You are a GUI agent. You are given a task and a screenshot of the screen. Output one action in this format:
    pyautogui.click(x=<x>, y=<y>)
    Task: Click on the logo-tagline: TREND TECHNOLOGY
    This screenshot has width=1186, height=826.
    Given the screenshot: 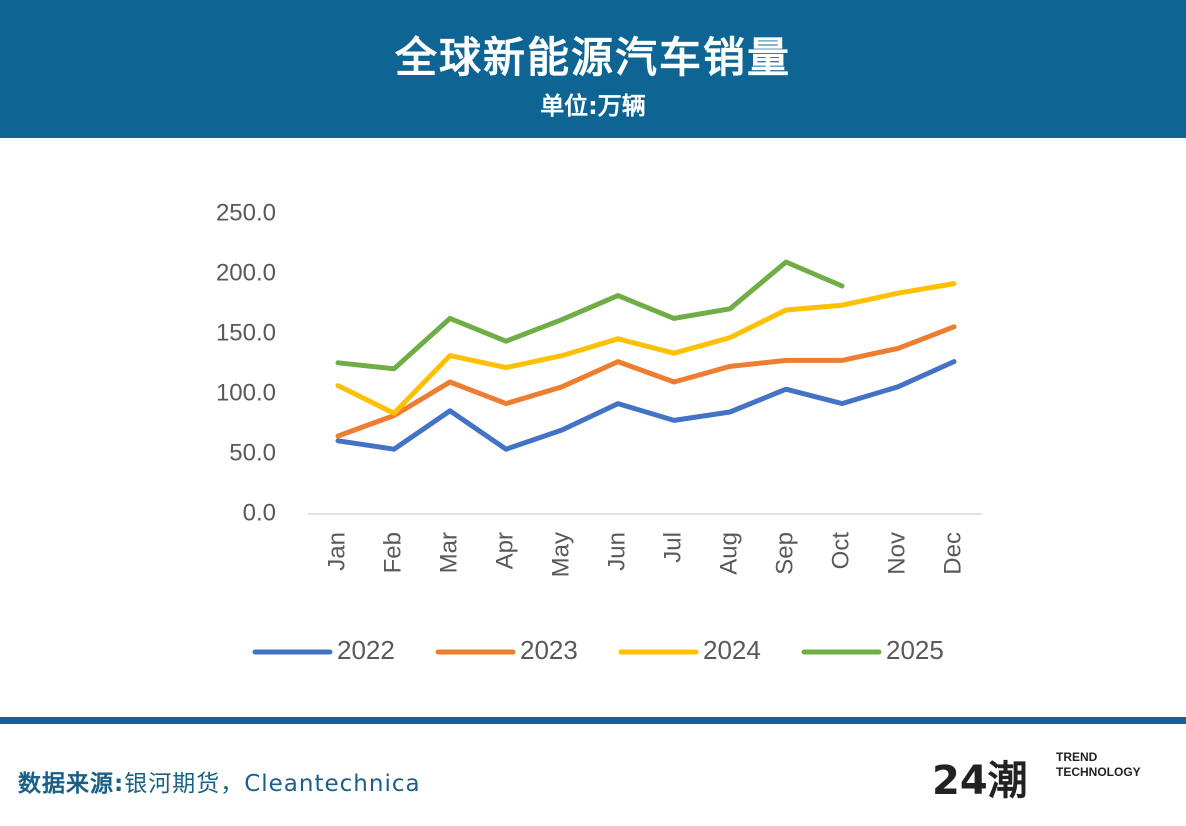 What is the action you would take?
    pyautogui.click(x=1098, y=765)
    